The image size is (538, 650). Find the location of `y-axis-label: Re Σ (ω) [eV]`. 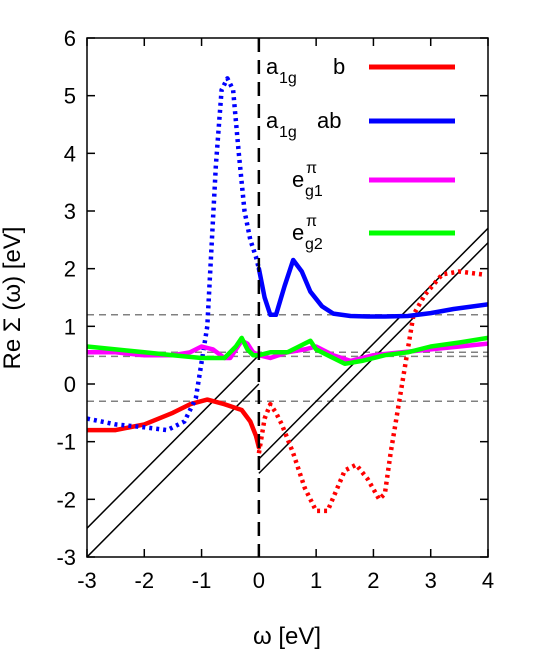

y-axis-label: Re Σ (ω) [eV] is located at coordinates (13, 298).